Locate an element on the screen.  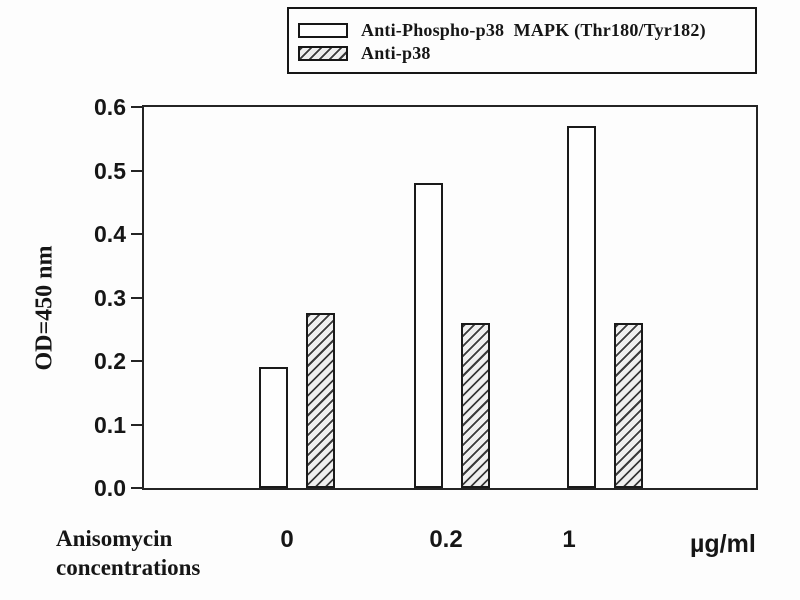
y-axis-title: OD=450 nm is located at coordinates (44, 308).